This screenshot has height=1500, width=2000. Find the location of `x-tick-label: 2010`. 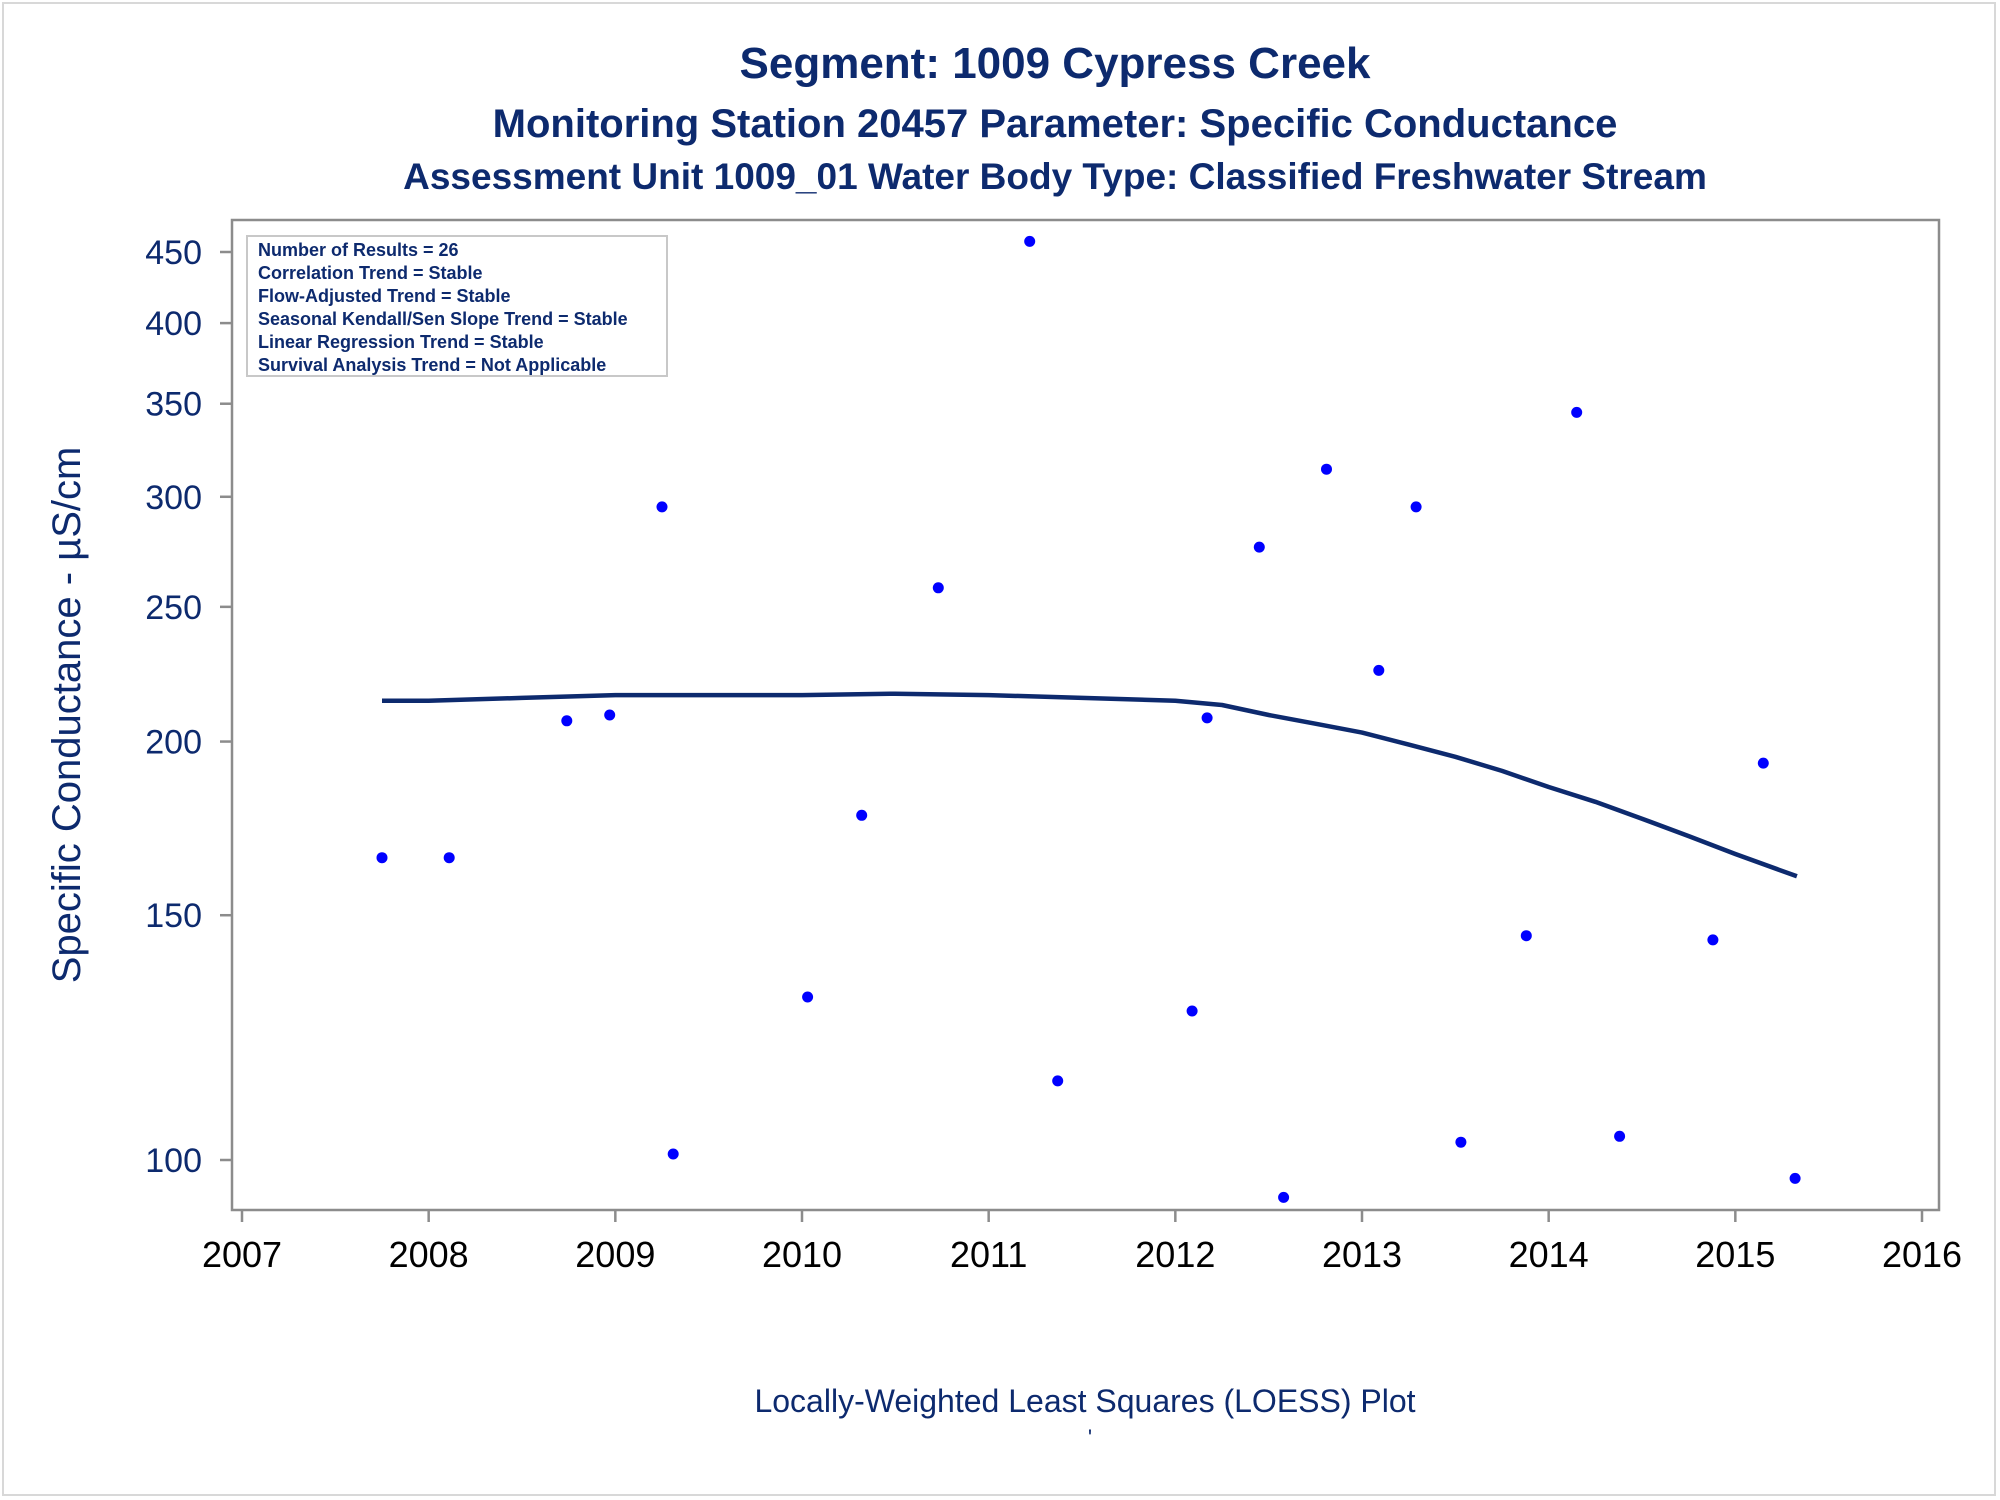

x-tick-label: 2010 is located at coordinates (802, 1254).